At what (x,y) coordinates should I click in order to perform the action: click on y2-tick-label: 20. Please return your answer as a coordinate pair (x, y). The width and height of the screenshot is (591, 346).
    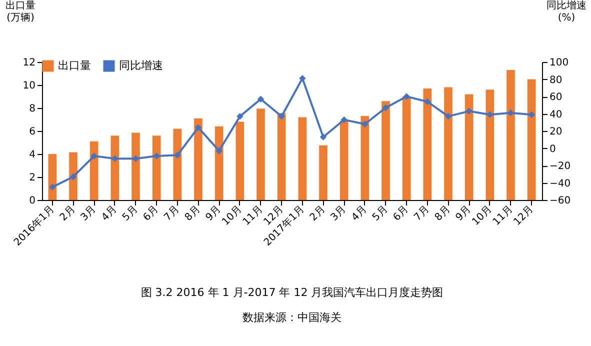
    Looking at the image, I should click on (556, 132).